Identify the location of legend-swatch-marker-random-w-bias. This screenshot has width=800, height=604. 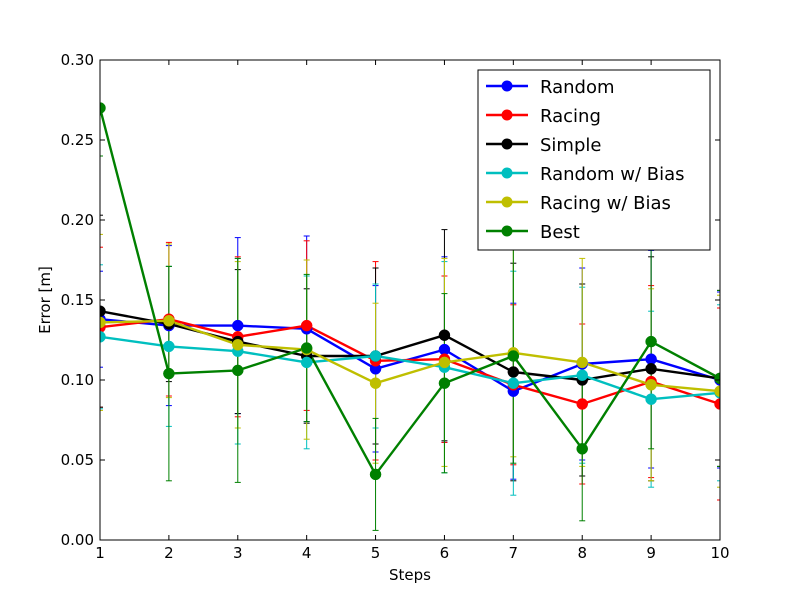
(507, 173).